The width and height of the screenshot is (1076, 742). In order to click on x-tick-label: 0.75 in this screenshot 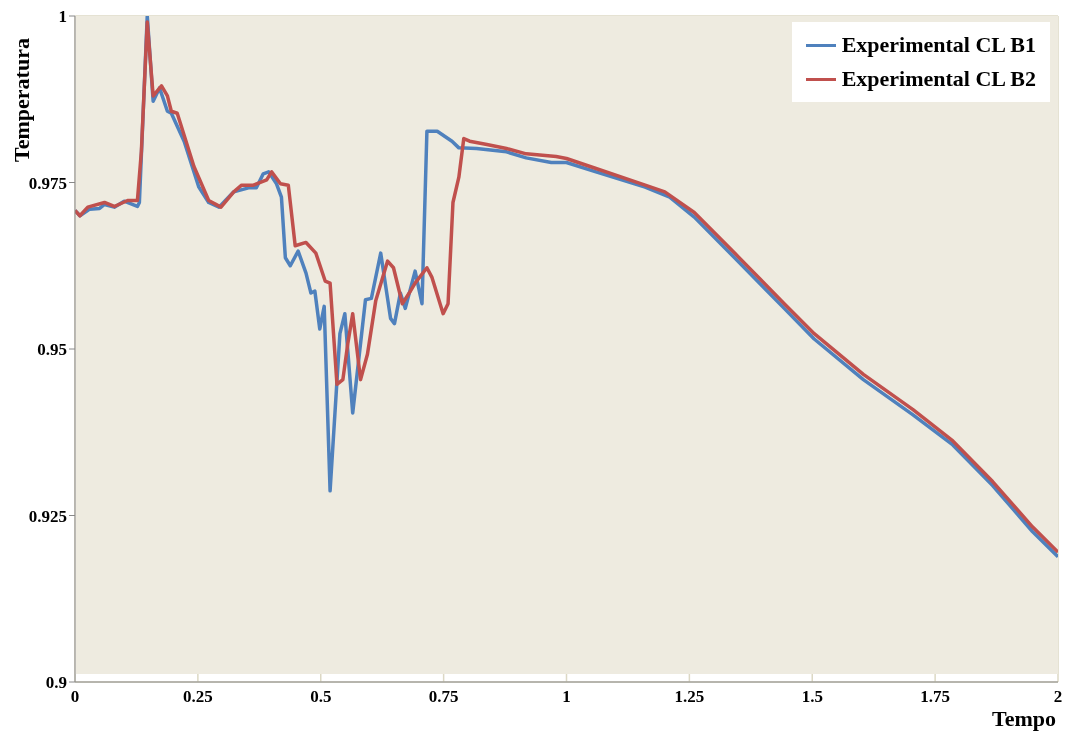, I will do `click(443, 697)`.